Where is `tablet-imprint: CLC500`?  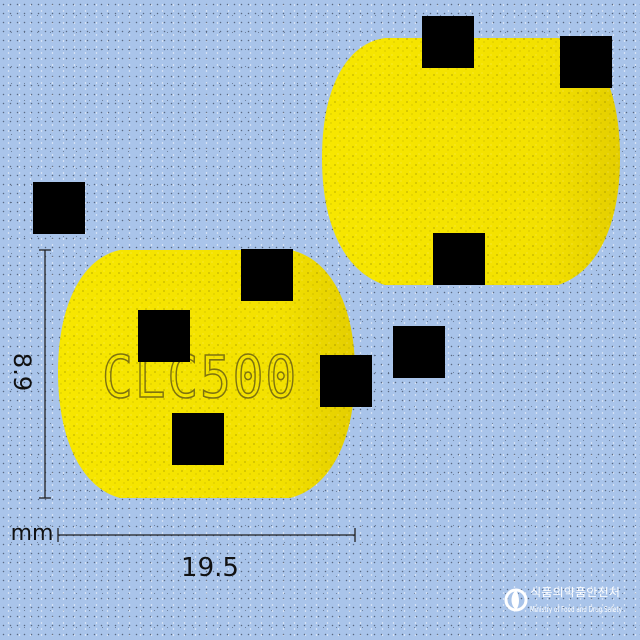
tablet-imprint: CLC500 is located at coordinates (200, 377).